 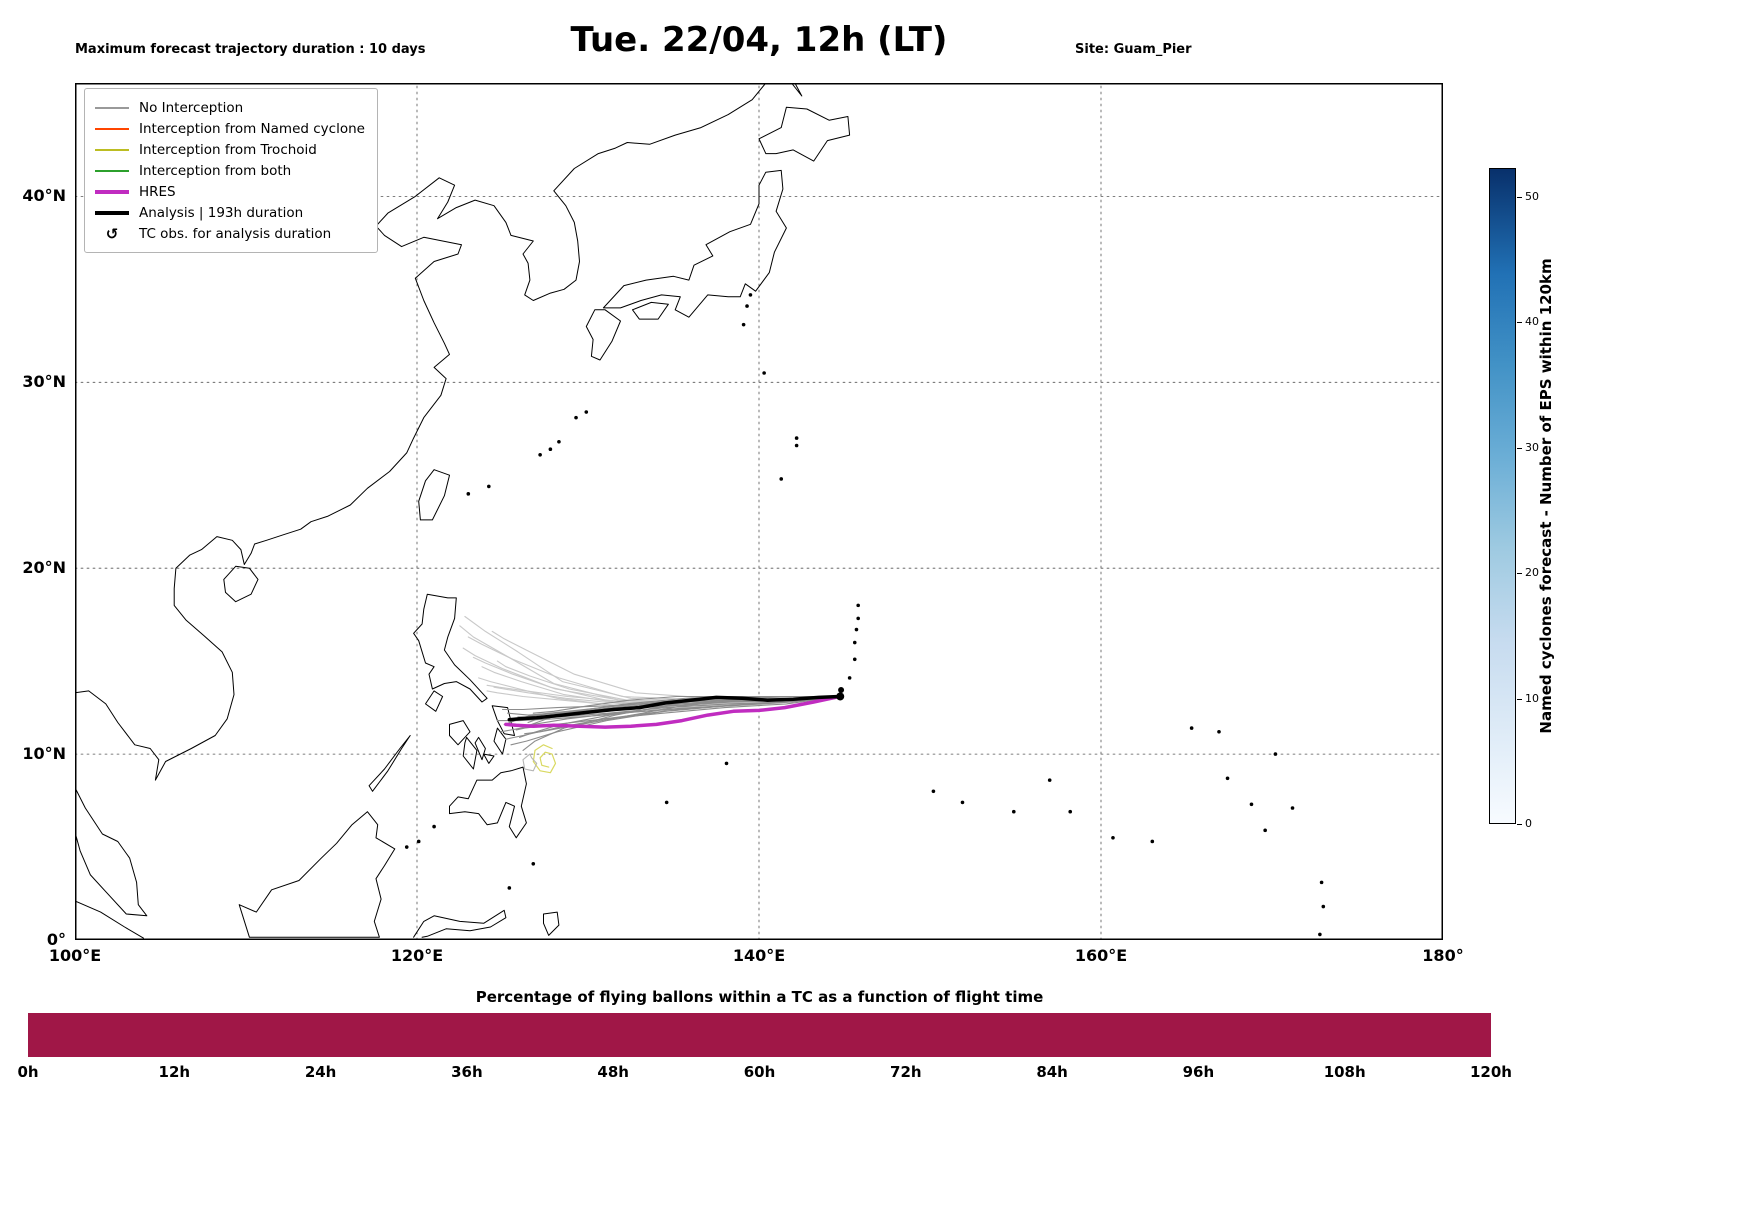 I want to click on analysis-trajectory, so click(x=674, y=708).